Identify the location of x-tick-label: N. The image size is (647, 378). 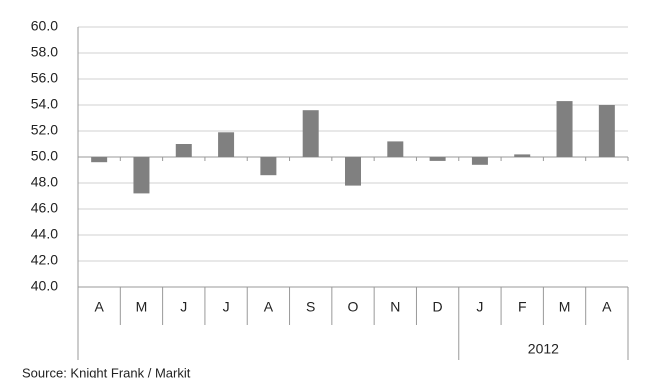
(395, 307).